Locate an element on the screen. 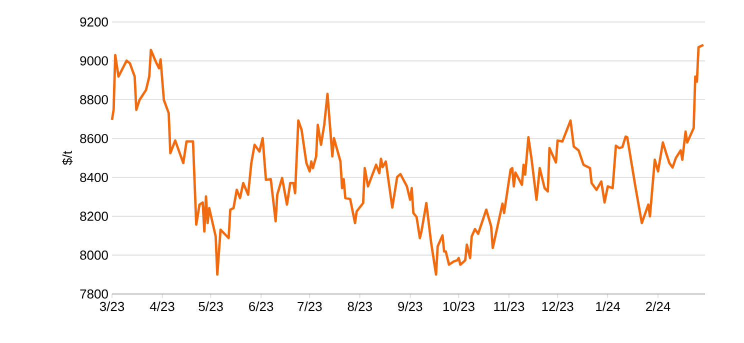 Image resolution: width=744 pixels, height=343 pixels. x-tick-label: 10/23 is located at coordinates (458, 307).